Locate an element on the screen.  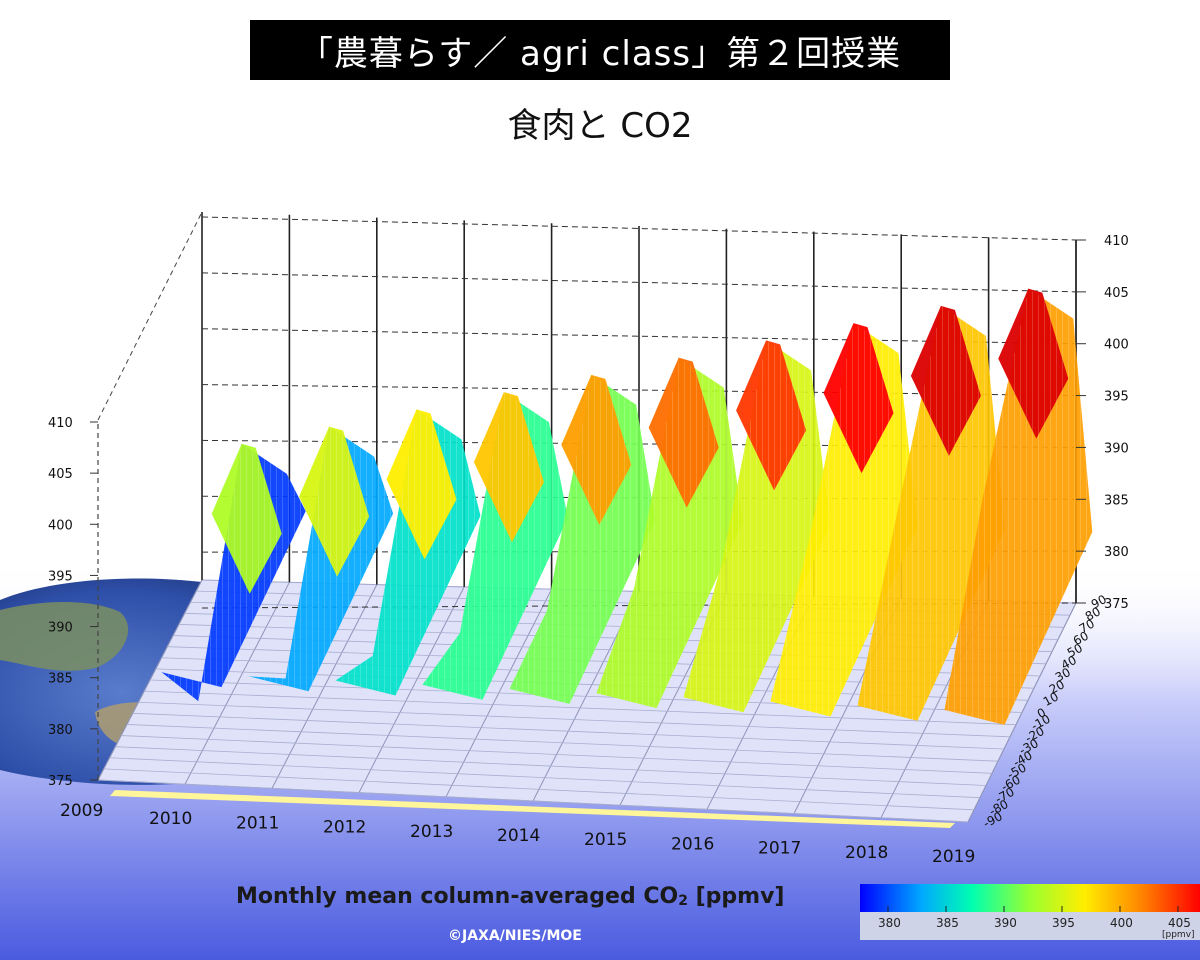
x-tick-label: 2015 is located at coordinates (605, 840).